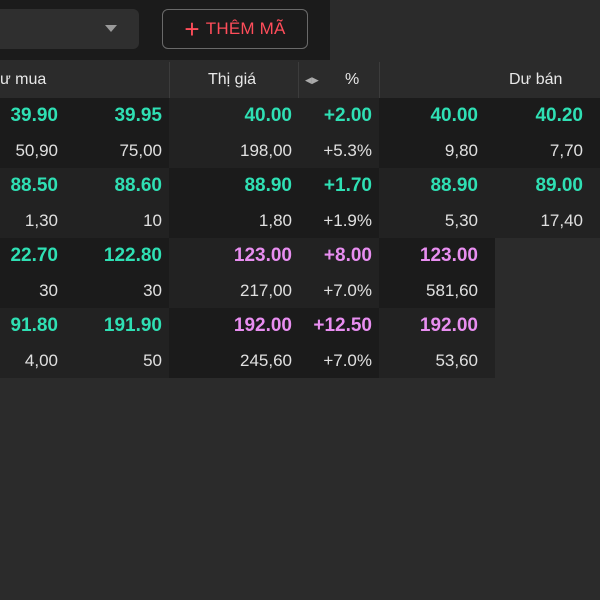 This screenshot has height=600, width=600. Describe the element at coordinates (69, 29) in the screenshot. I see `watchlist-select` at that location.